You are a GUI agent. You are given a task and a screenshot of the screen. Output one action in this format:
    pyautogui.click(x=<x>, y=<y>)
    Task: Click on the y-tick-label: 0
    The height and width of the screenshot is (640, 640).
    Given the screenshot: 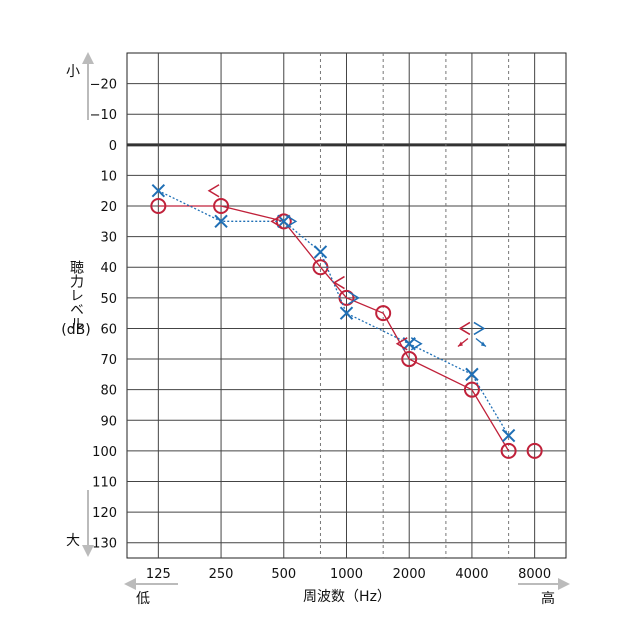 What is the action you would take?
    pyautogui.click(x=113, y=146)
    